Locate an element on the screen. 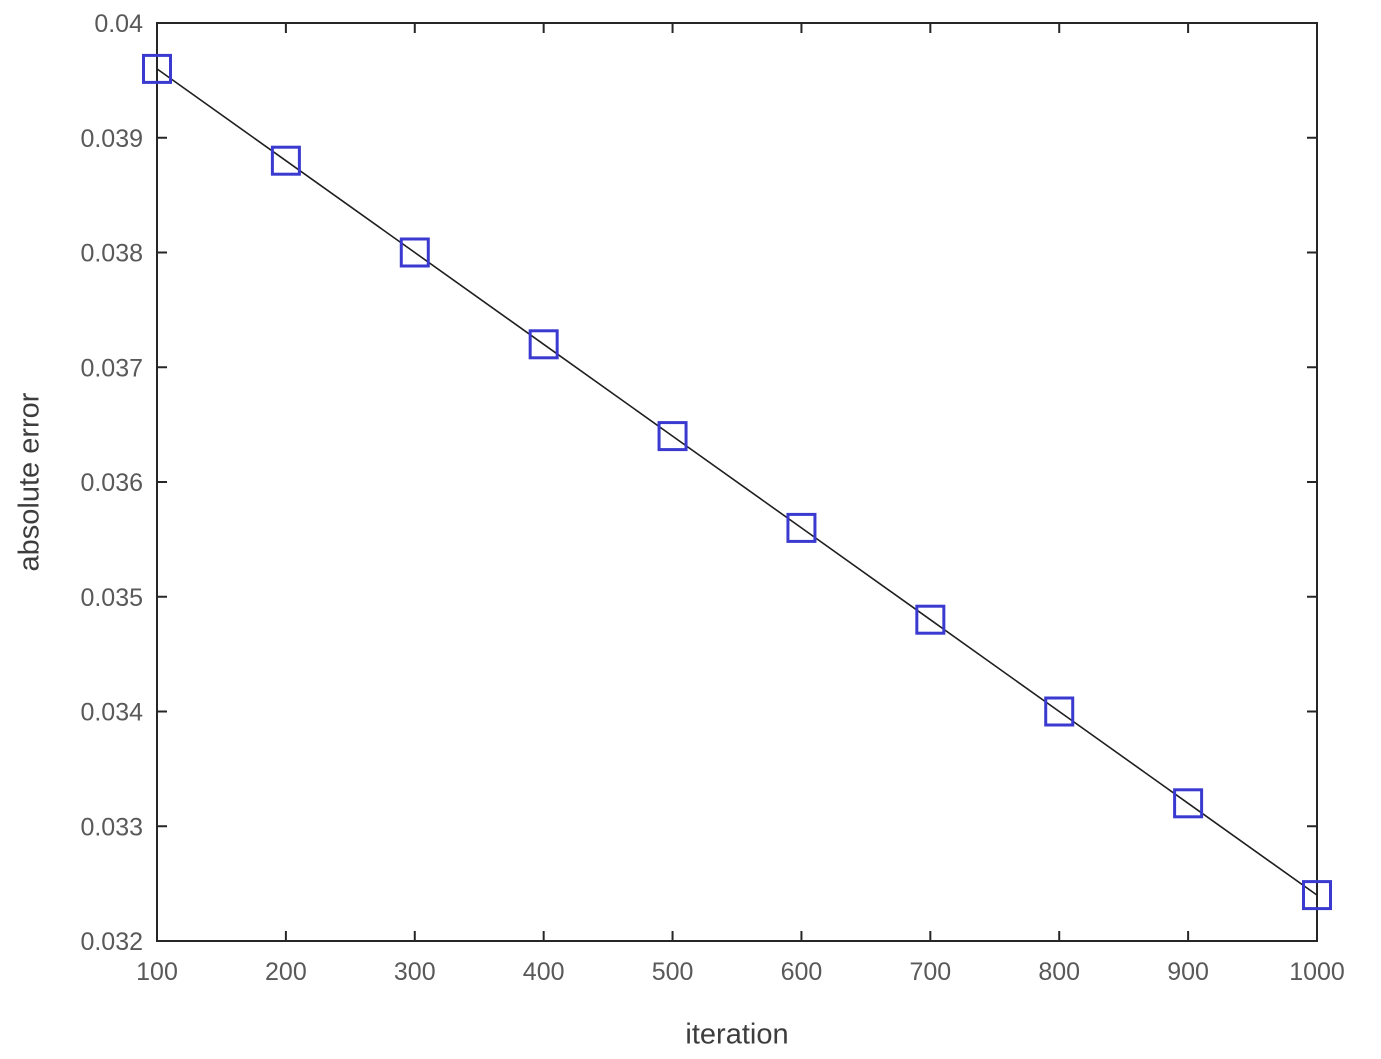  x-tick-label: 400 is located at coordinates (544, 972).